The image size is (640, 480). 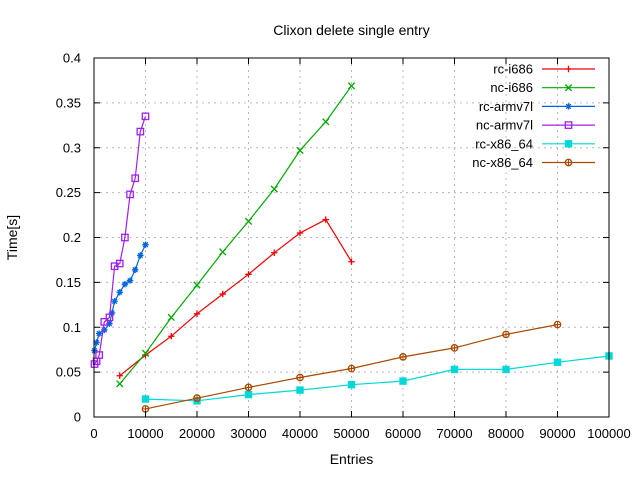 What do you see at coordinates (504, 125) in the screenshot?
I see `legend-label-nc-armv7l: nc-armv7l` at bounding box center [504, 125].